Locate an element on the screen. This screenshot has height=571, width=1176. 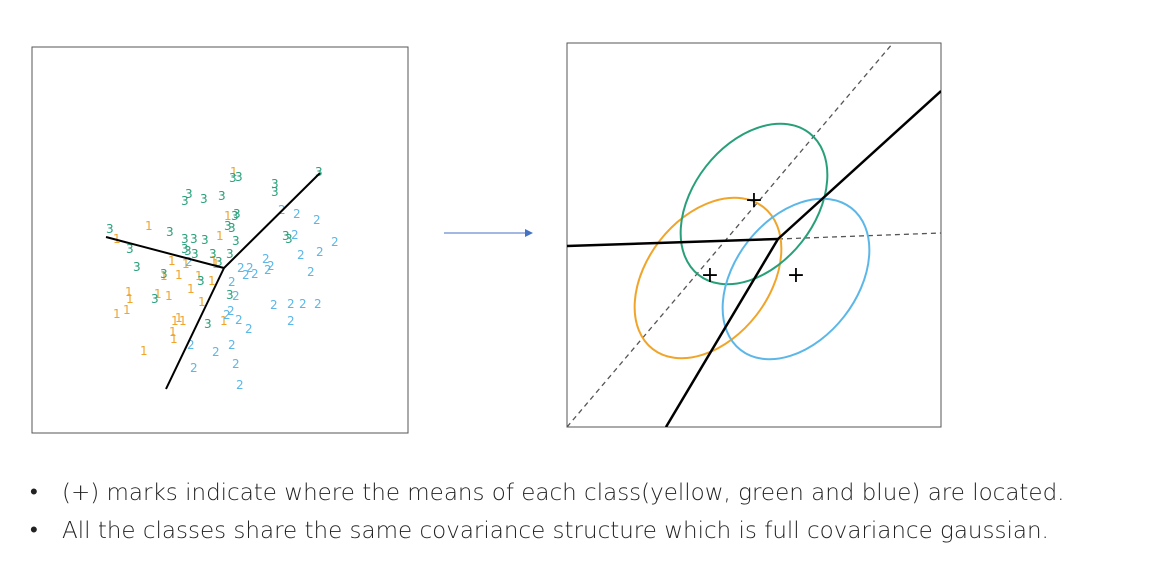
blue-class-ellipse is located at coordinates (796, 279).